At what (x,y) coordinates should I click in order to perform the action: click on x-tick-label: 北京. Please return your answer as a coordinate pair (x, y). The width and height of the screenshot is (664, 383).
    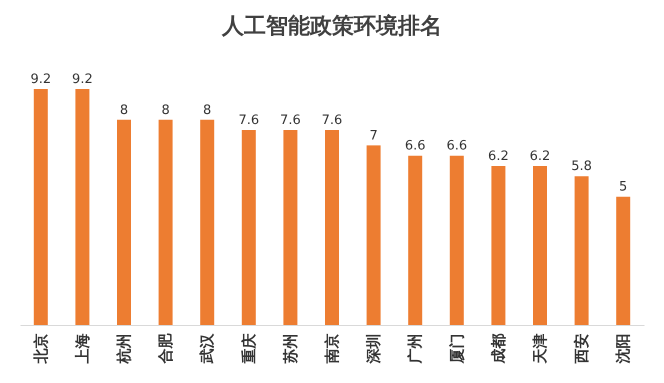
    Looking at the image, I should click on (41, 349).